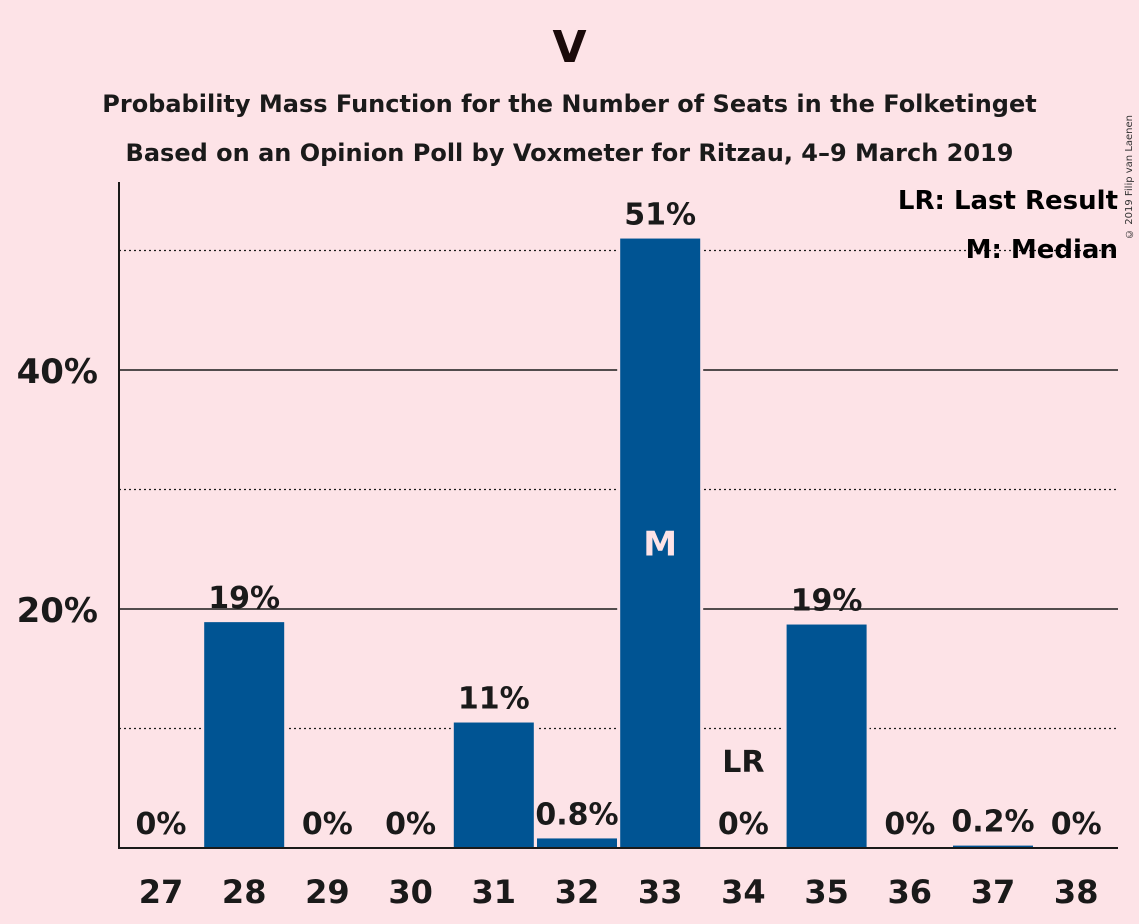 The width and height of the screenshot is (1139, 924). What do you see at coordinates (577, 892) in the screenshot?
I see `x-tick-label: 32` at bounding box center [577, 892].